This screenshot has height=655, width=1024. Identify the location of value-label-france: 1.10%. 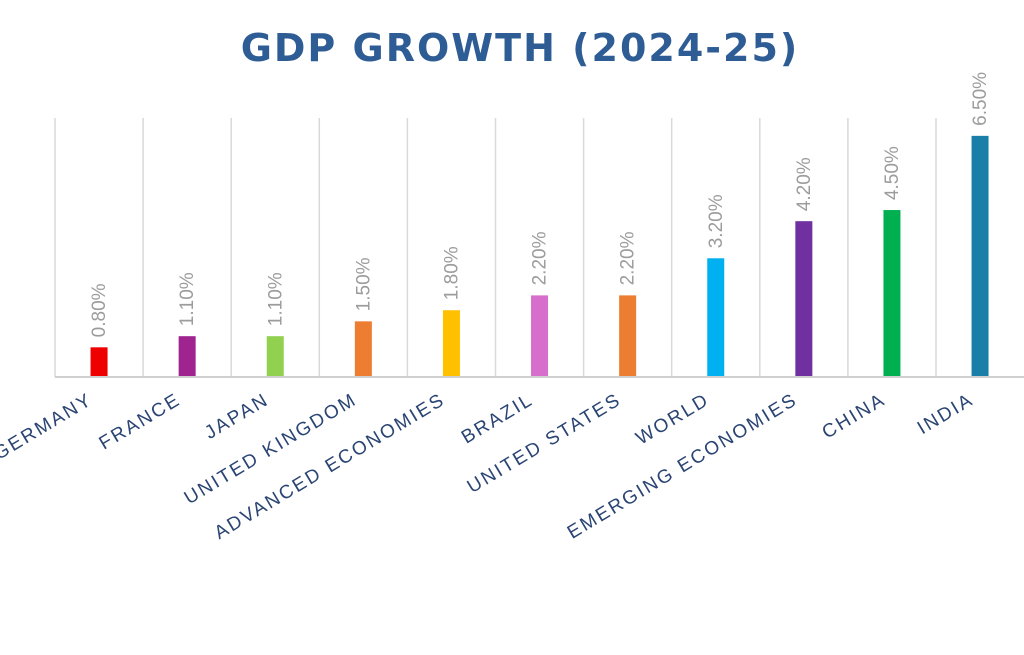
(187, 299).